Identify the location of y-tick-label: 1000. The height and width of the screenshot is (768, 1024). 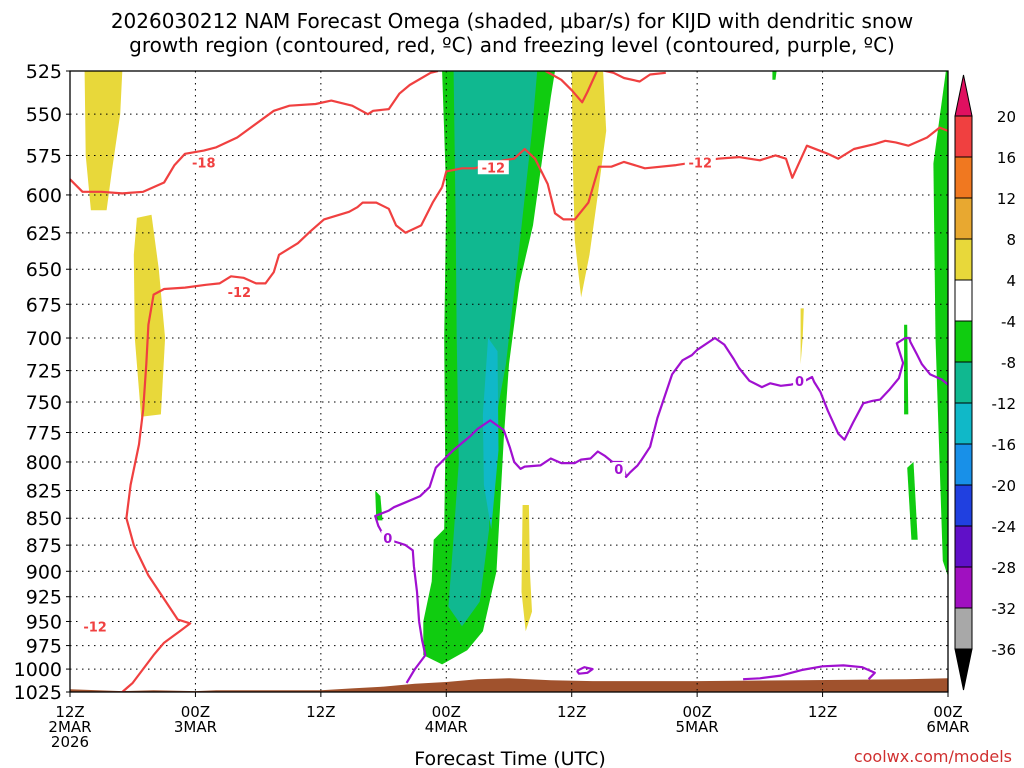
(38, 670).